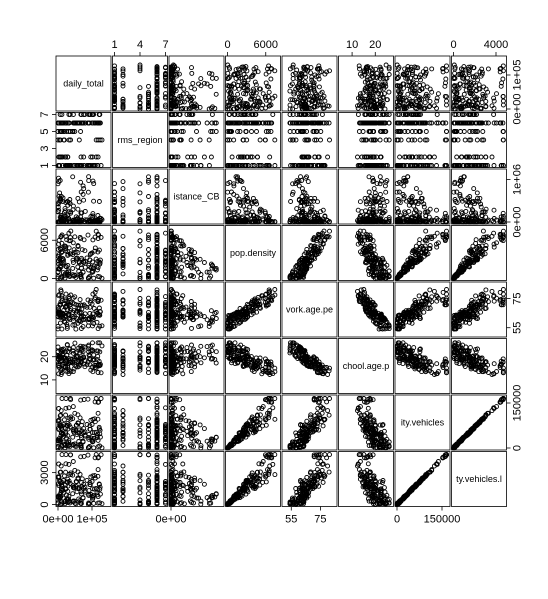 Image resolution: width=548 pixels, height=599 pixels. Describe the element at coordinates (253, 253) in the screenshot. I see `panel-3-3: pop.density` at that location.